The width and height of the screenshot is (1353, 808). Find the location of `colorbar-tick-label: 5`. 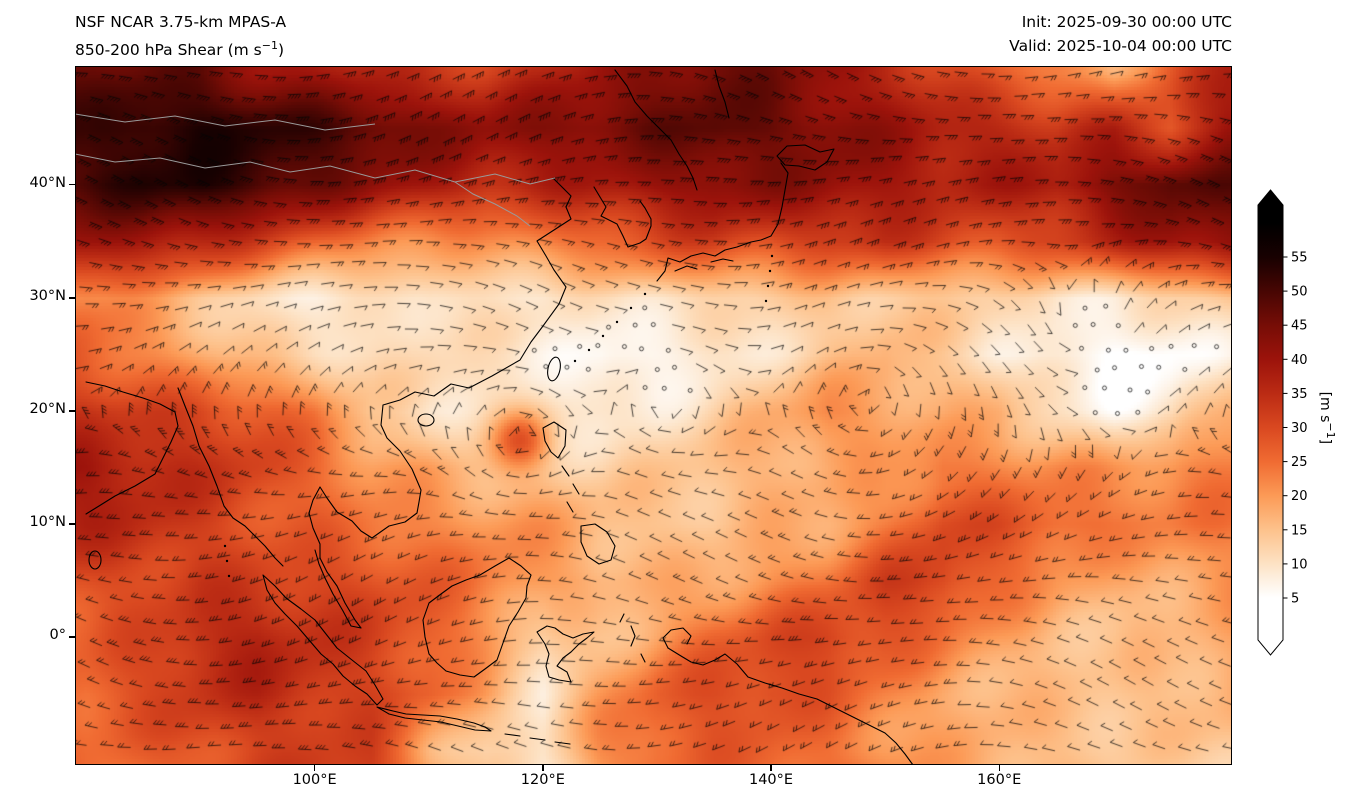

colorbar-tick-label: 5 is located at coordinates (1295, 599).